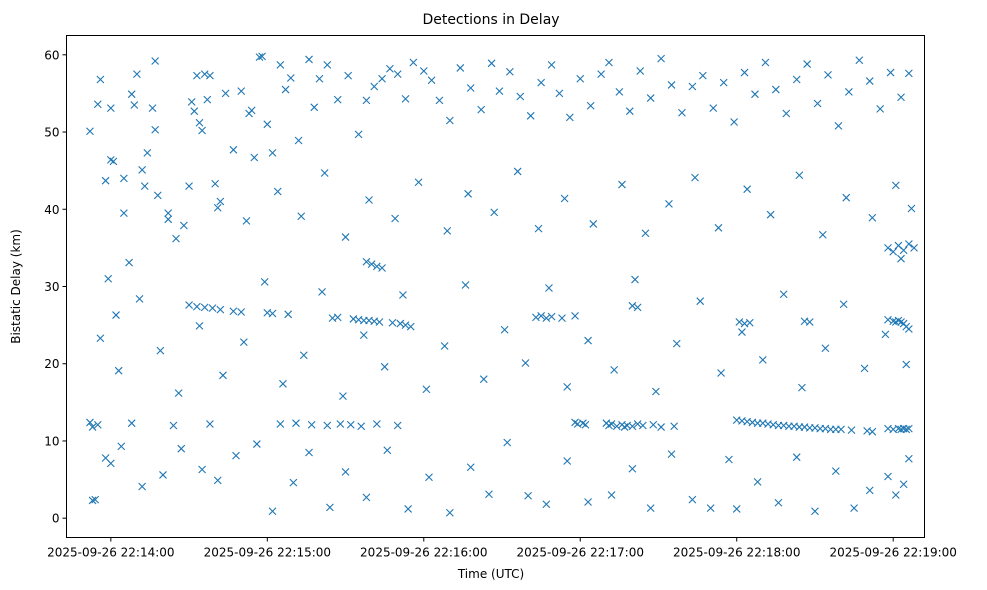 This screenshot has width=987, height=590. What do you see at coordinates (490, 20) in the screenshot?
I see `chart-title: Detections in Delay` at bounding box center [490, 20].